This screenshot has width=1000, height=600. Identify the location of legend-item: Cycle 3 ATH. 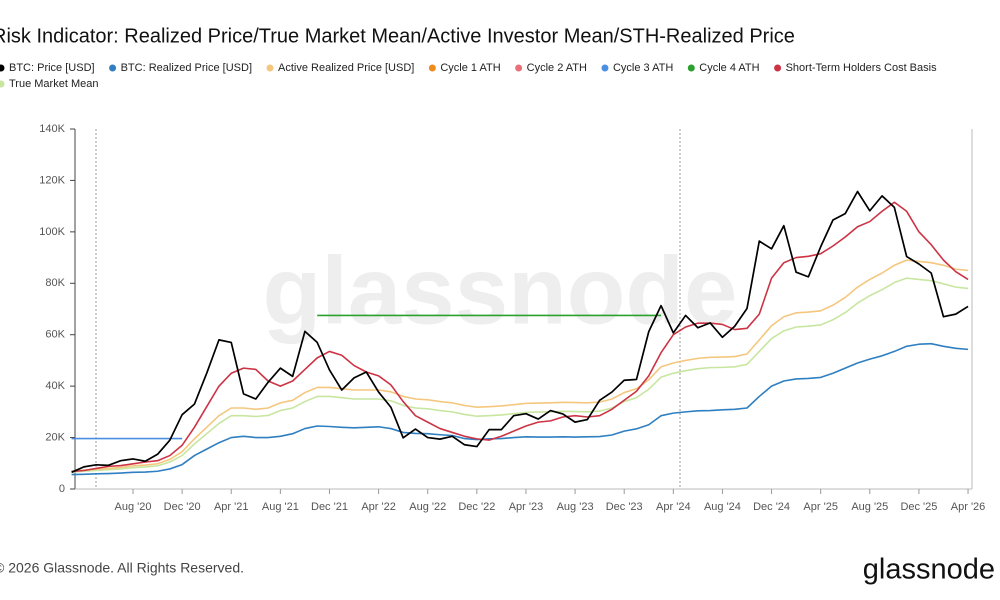
(637, 68).